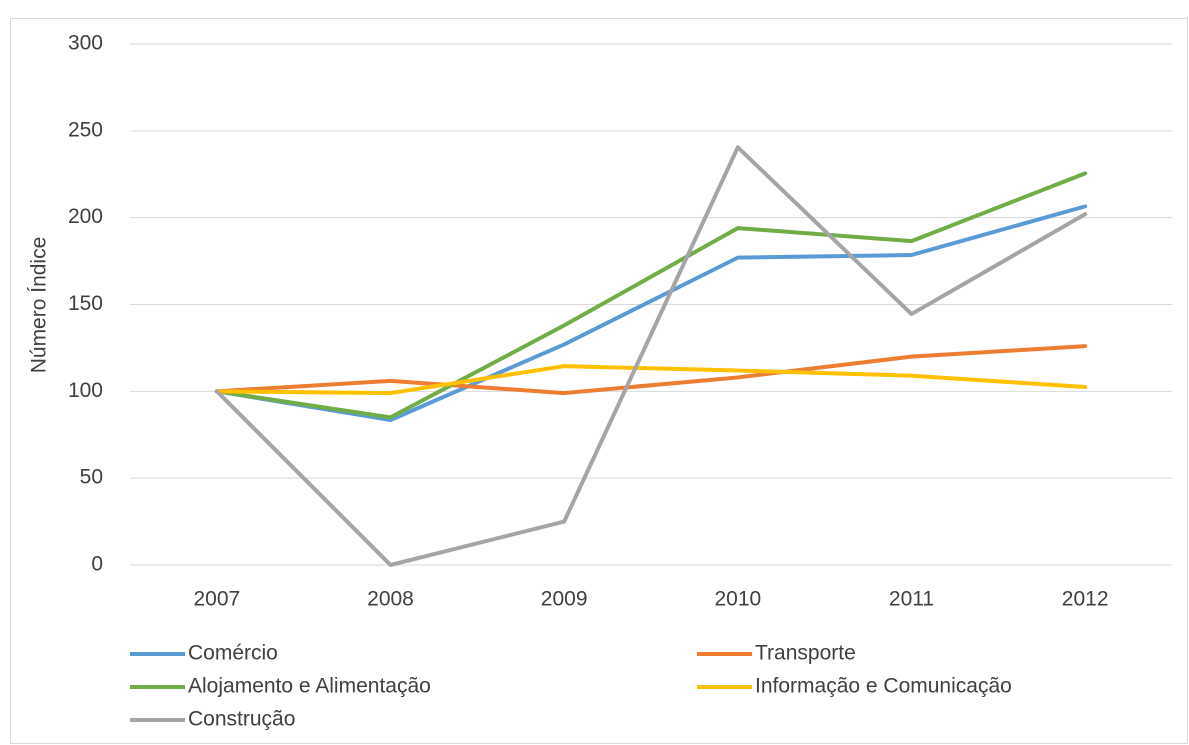 The height and width of the screenshot is (745, 1189). Describe the element at coordinates (216, 599) in the screenshot. I see `x-tick-label: 2007` at that location.